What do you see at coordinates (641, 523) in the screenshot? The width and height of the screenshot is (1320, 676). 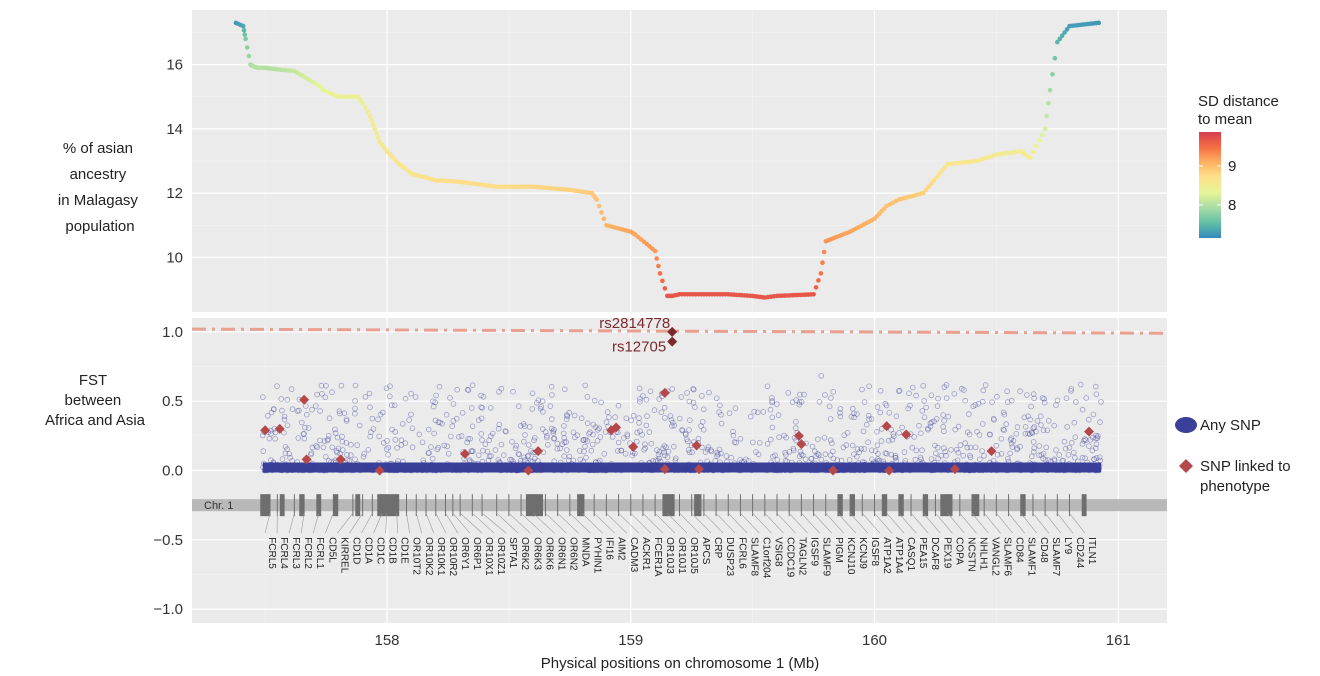 I see `gene-connector` at bounding box center [641, 523].